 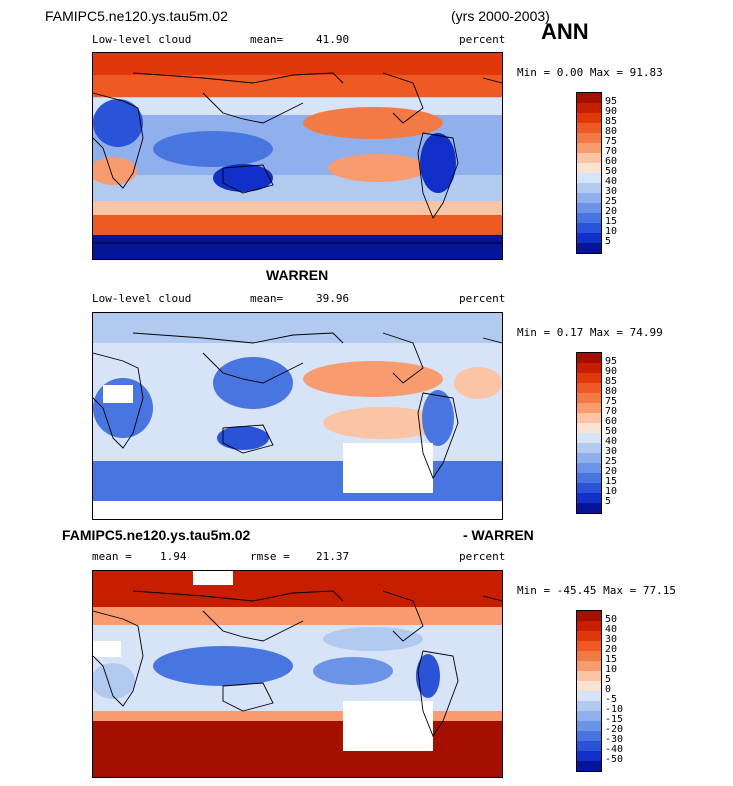 I want to click on panel2-variable-label: Low-level cloud, so click(x=142, y=298).